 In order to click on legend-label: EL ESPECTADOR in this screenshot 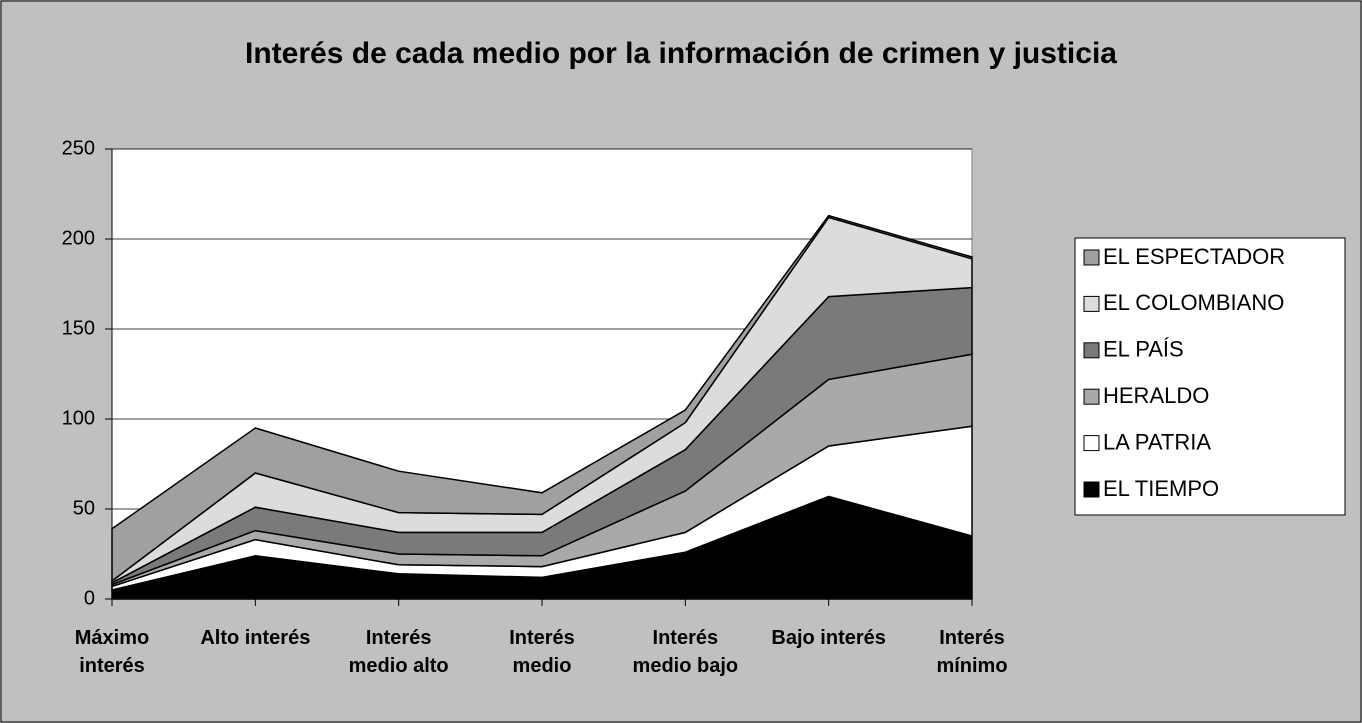, I will do `click(1194, 256)`.